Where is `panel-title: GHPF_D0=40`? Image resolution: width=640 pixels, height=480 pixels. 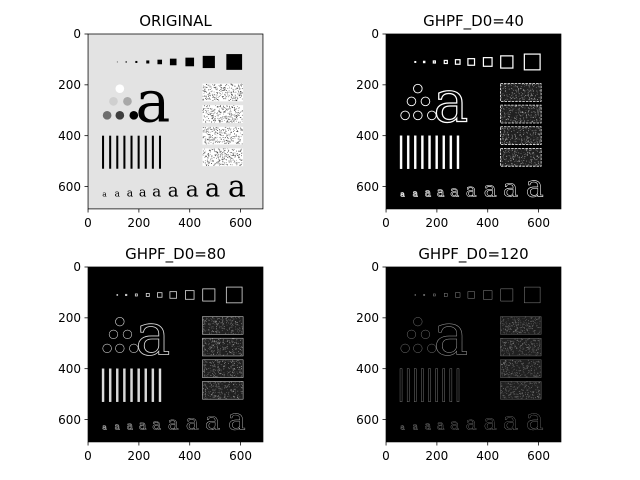 panel-title: GHPF_D0=40 is located at coordinates (473, 21).